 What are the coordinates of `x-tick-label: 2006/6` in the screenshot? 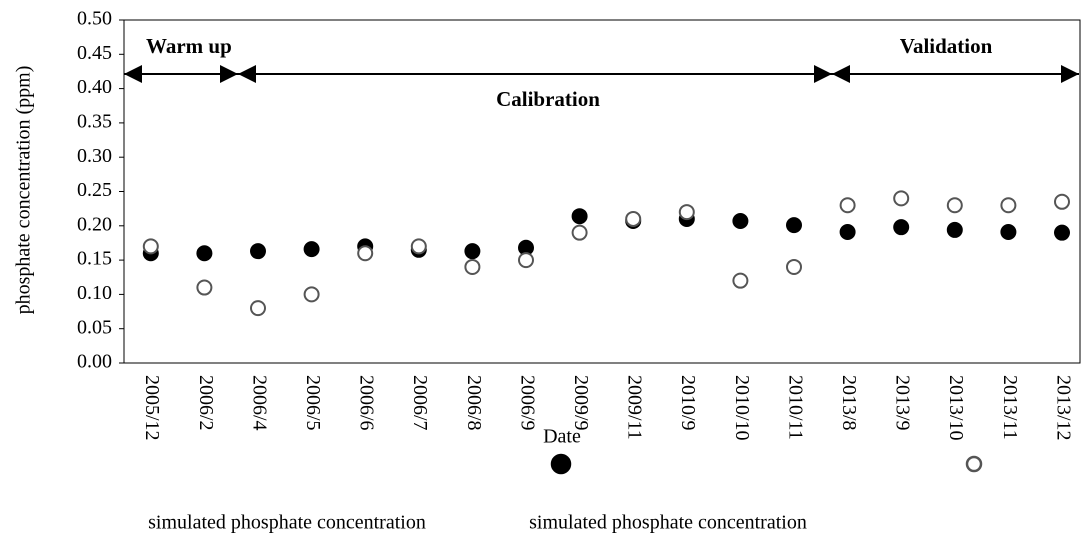 It's located at (367, 403).